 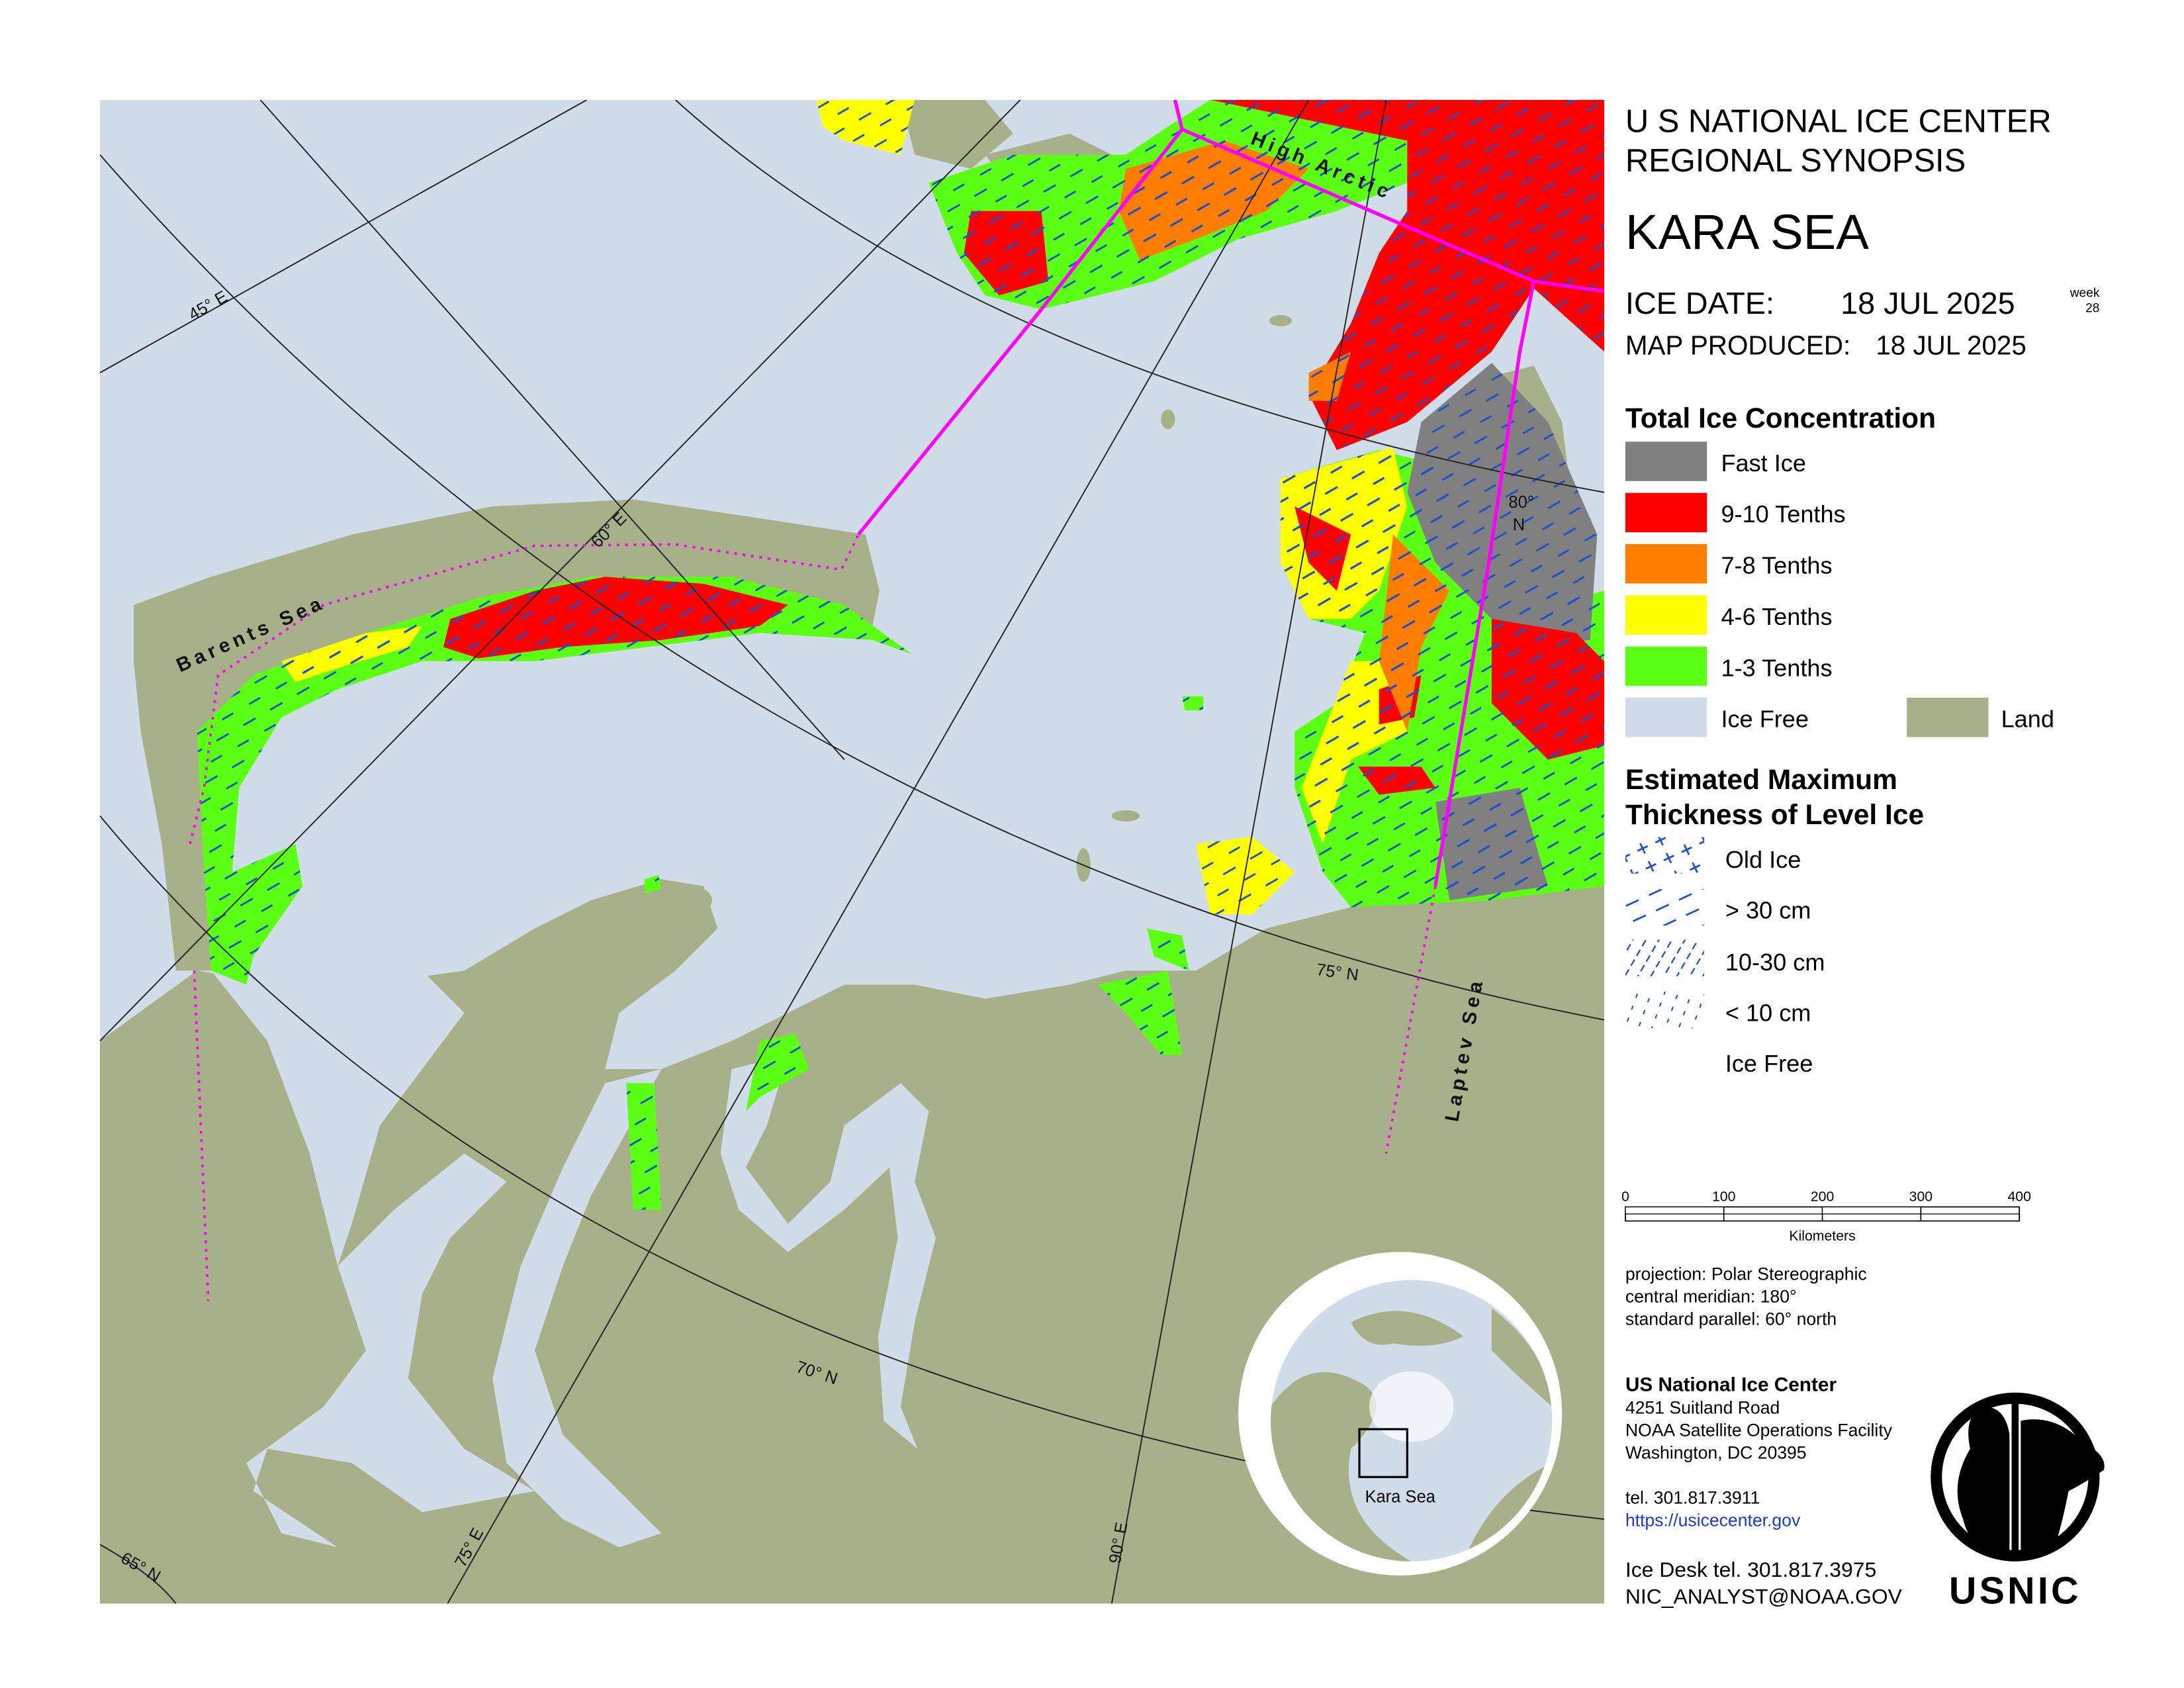 What do you see at coordinates (1711, 1297) in the screenshot?
I see `projection: central meridian: 180°` at bounding box center [1711, 1297].